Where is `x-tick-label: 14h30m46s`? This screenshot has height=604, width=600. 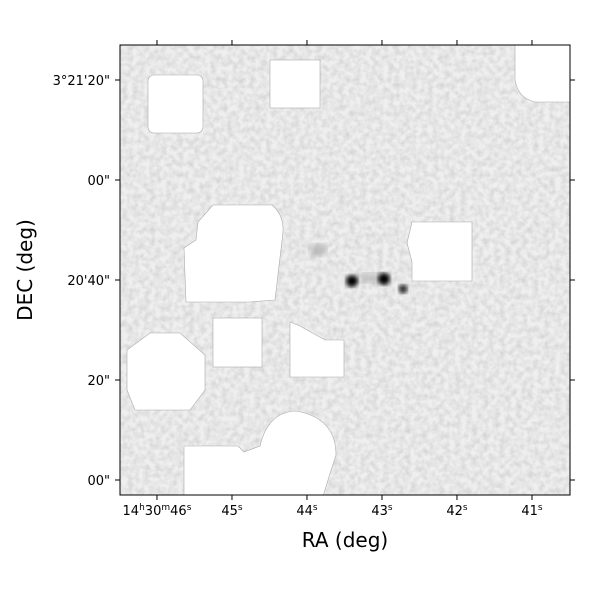
x-tick-label: 14h30m46s is located at coordinates (157, 511).